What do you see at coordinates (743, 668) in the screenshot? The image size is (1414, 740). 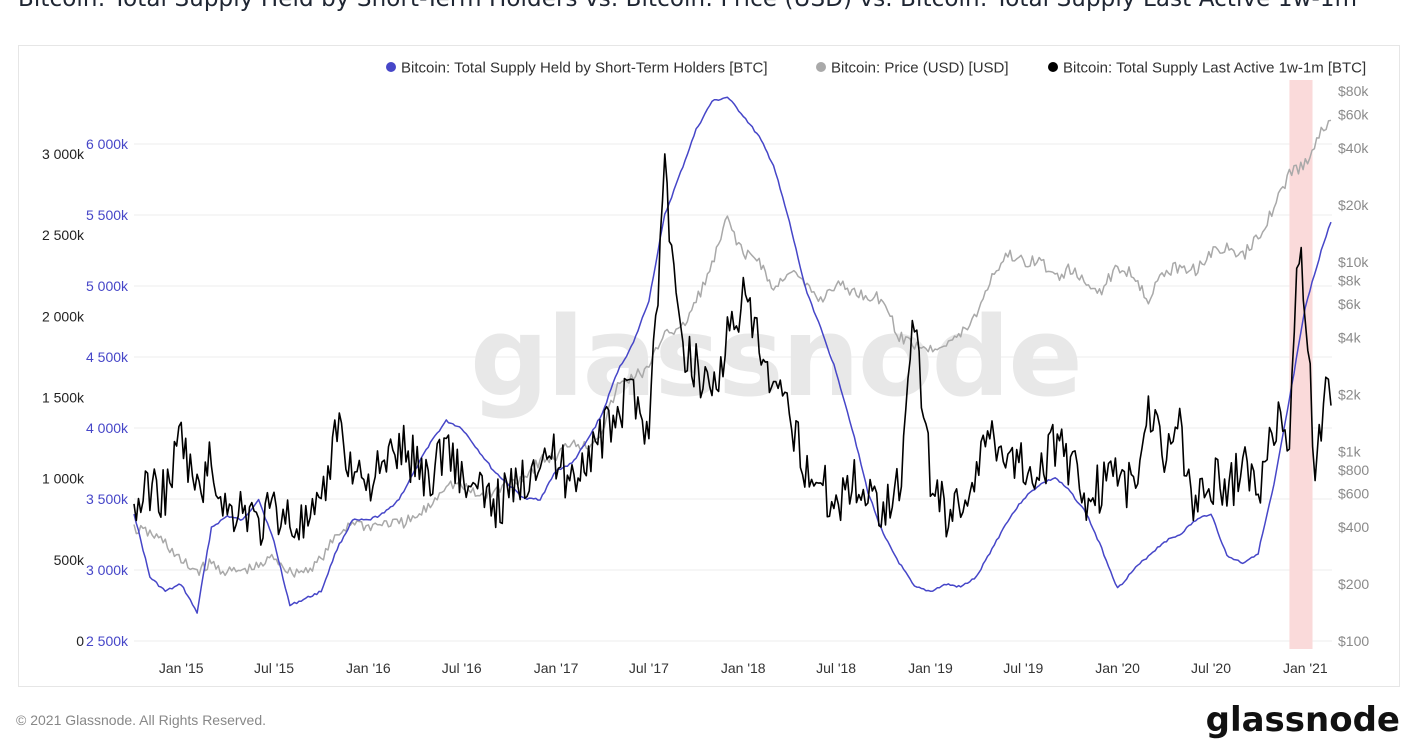 I see `x-axis-tick: Jan '18` at bounding box center [743, 668].